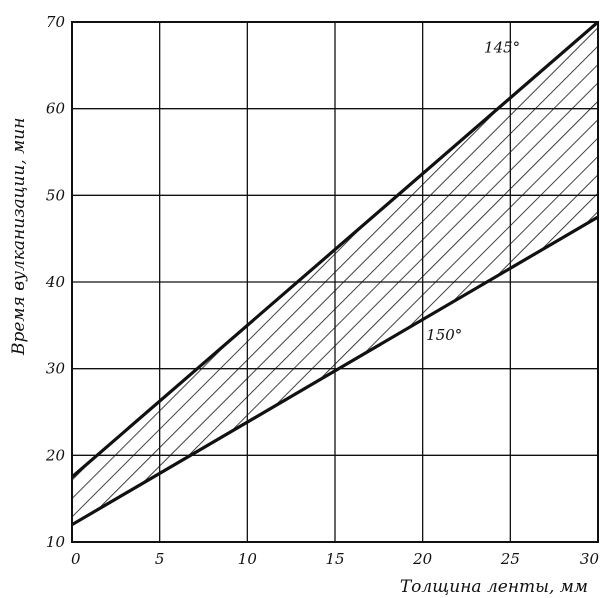 This screenshot has width=601, height=598. I want to click on series-labels: 145° 150°, so click(473, 191).